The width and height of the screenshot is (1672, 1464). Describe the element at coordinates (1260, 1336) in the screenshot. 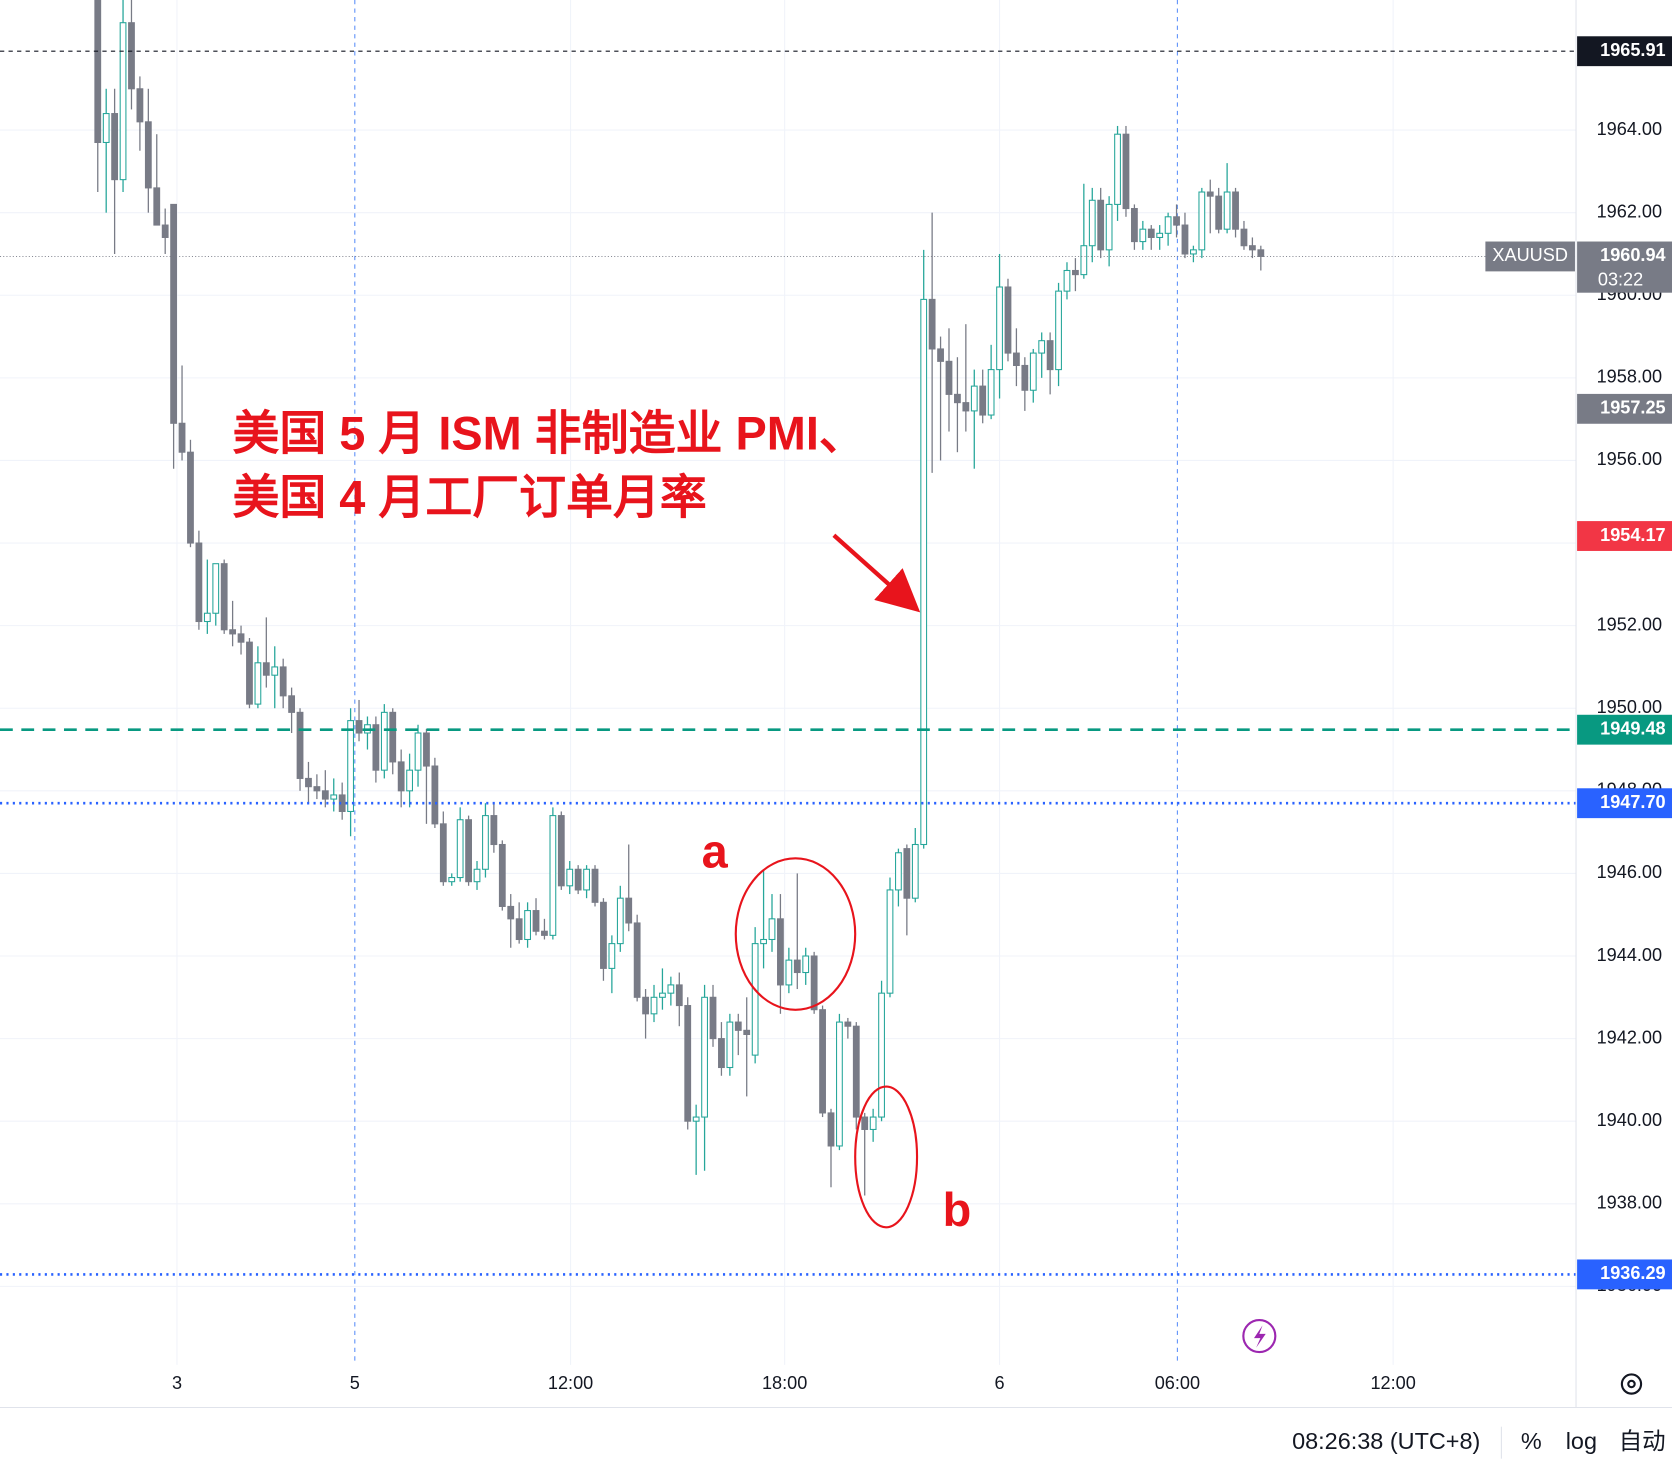

I see `event-icon-bolt` at that location.